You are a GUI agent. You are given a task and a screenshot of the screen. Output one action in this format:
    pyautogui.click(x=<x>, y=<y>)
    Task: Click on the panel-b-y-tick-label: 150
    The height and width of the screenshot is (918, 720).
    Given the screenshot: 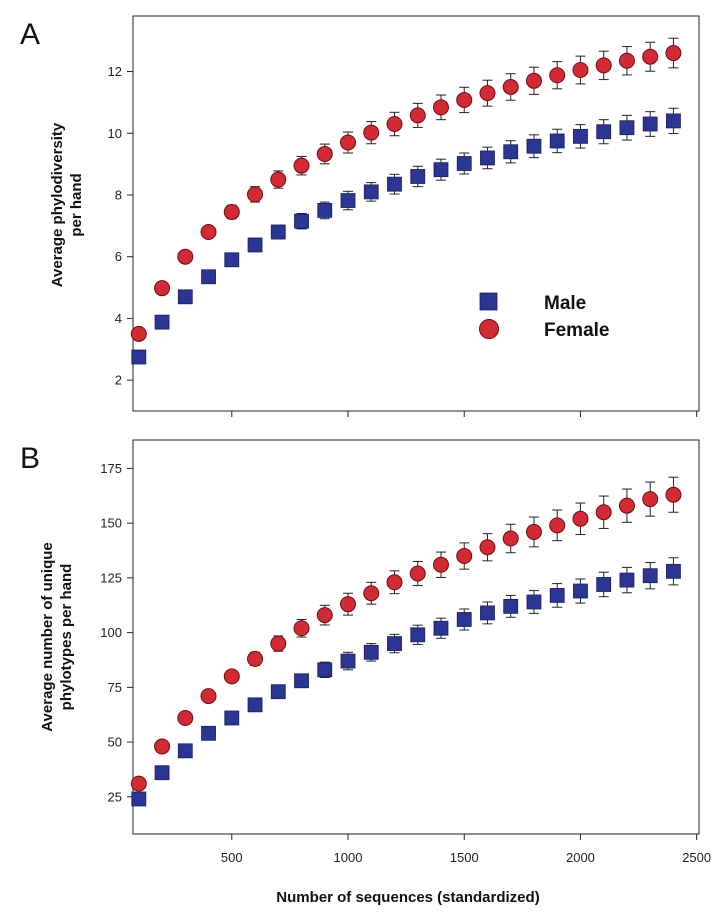 What is the action you would take?
    pyautogui.click(x=111, y=523)
    